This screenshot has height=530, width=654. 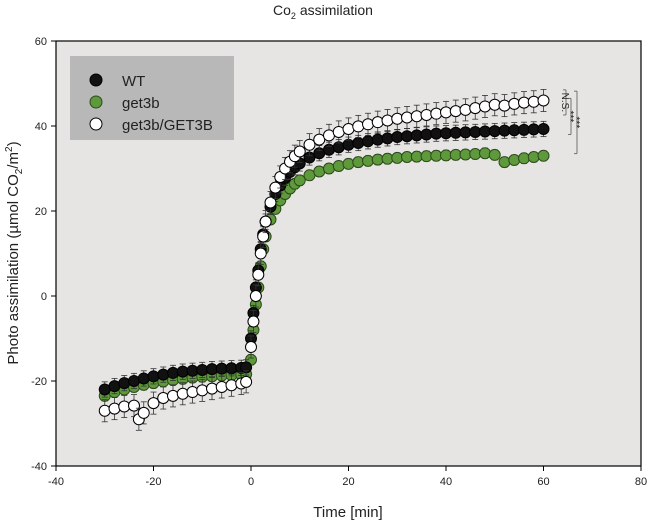 What do you see at coordinates (44, 297) in the screenshot?
I see `y-tick-label: 0` at bounding box center [44, 297].